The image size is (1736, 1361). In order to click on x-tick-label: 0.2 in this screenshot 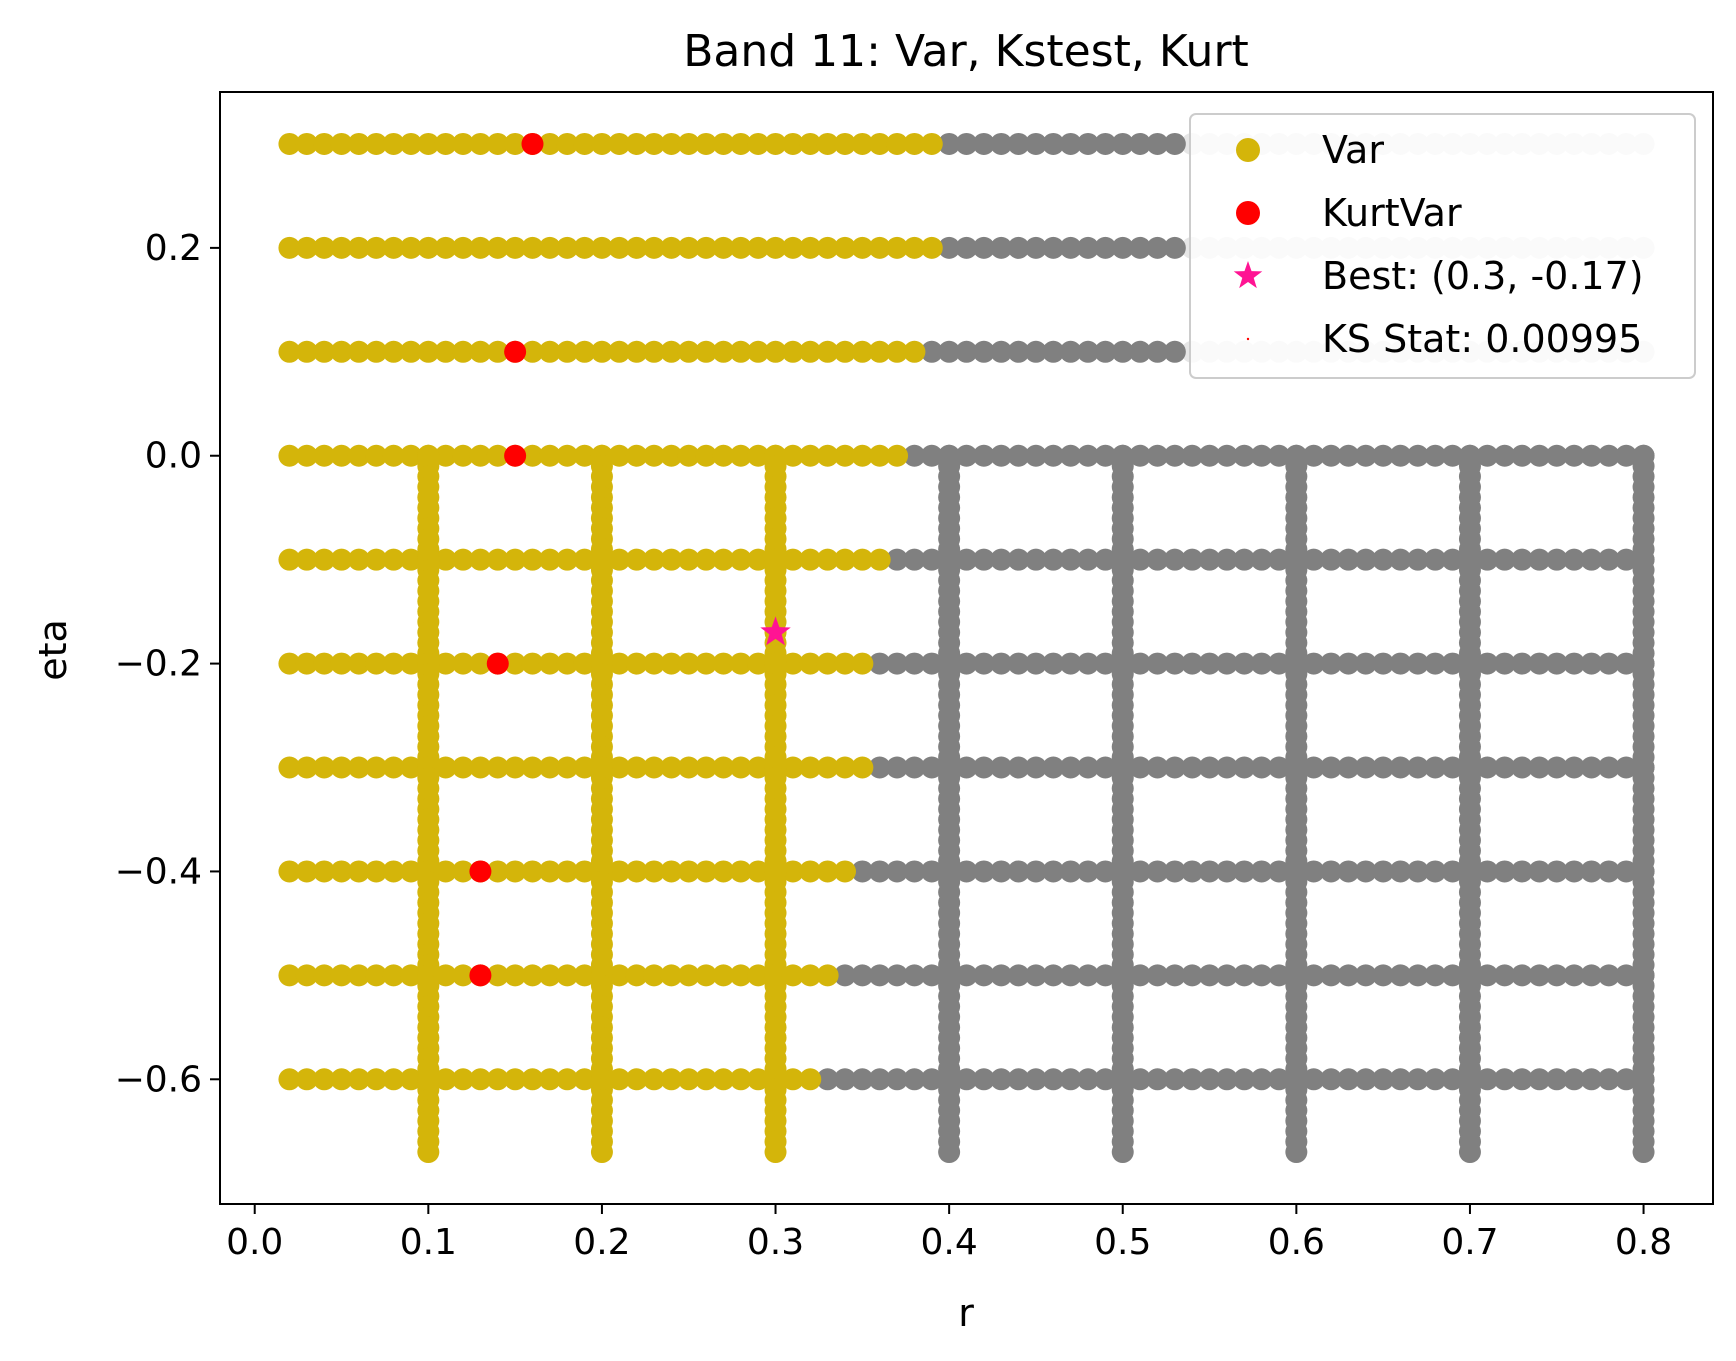, I will do `click(601, 1242)`.